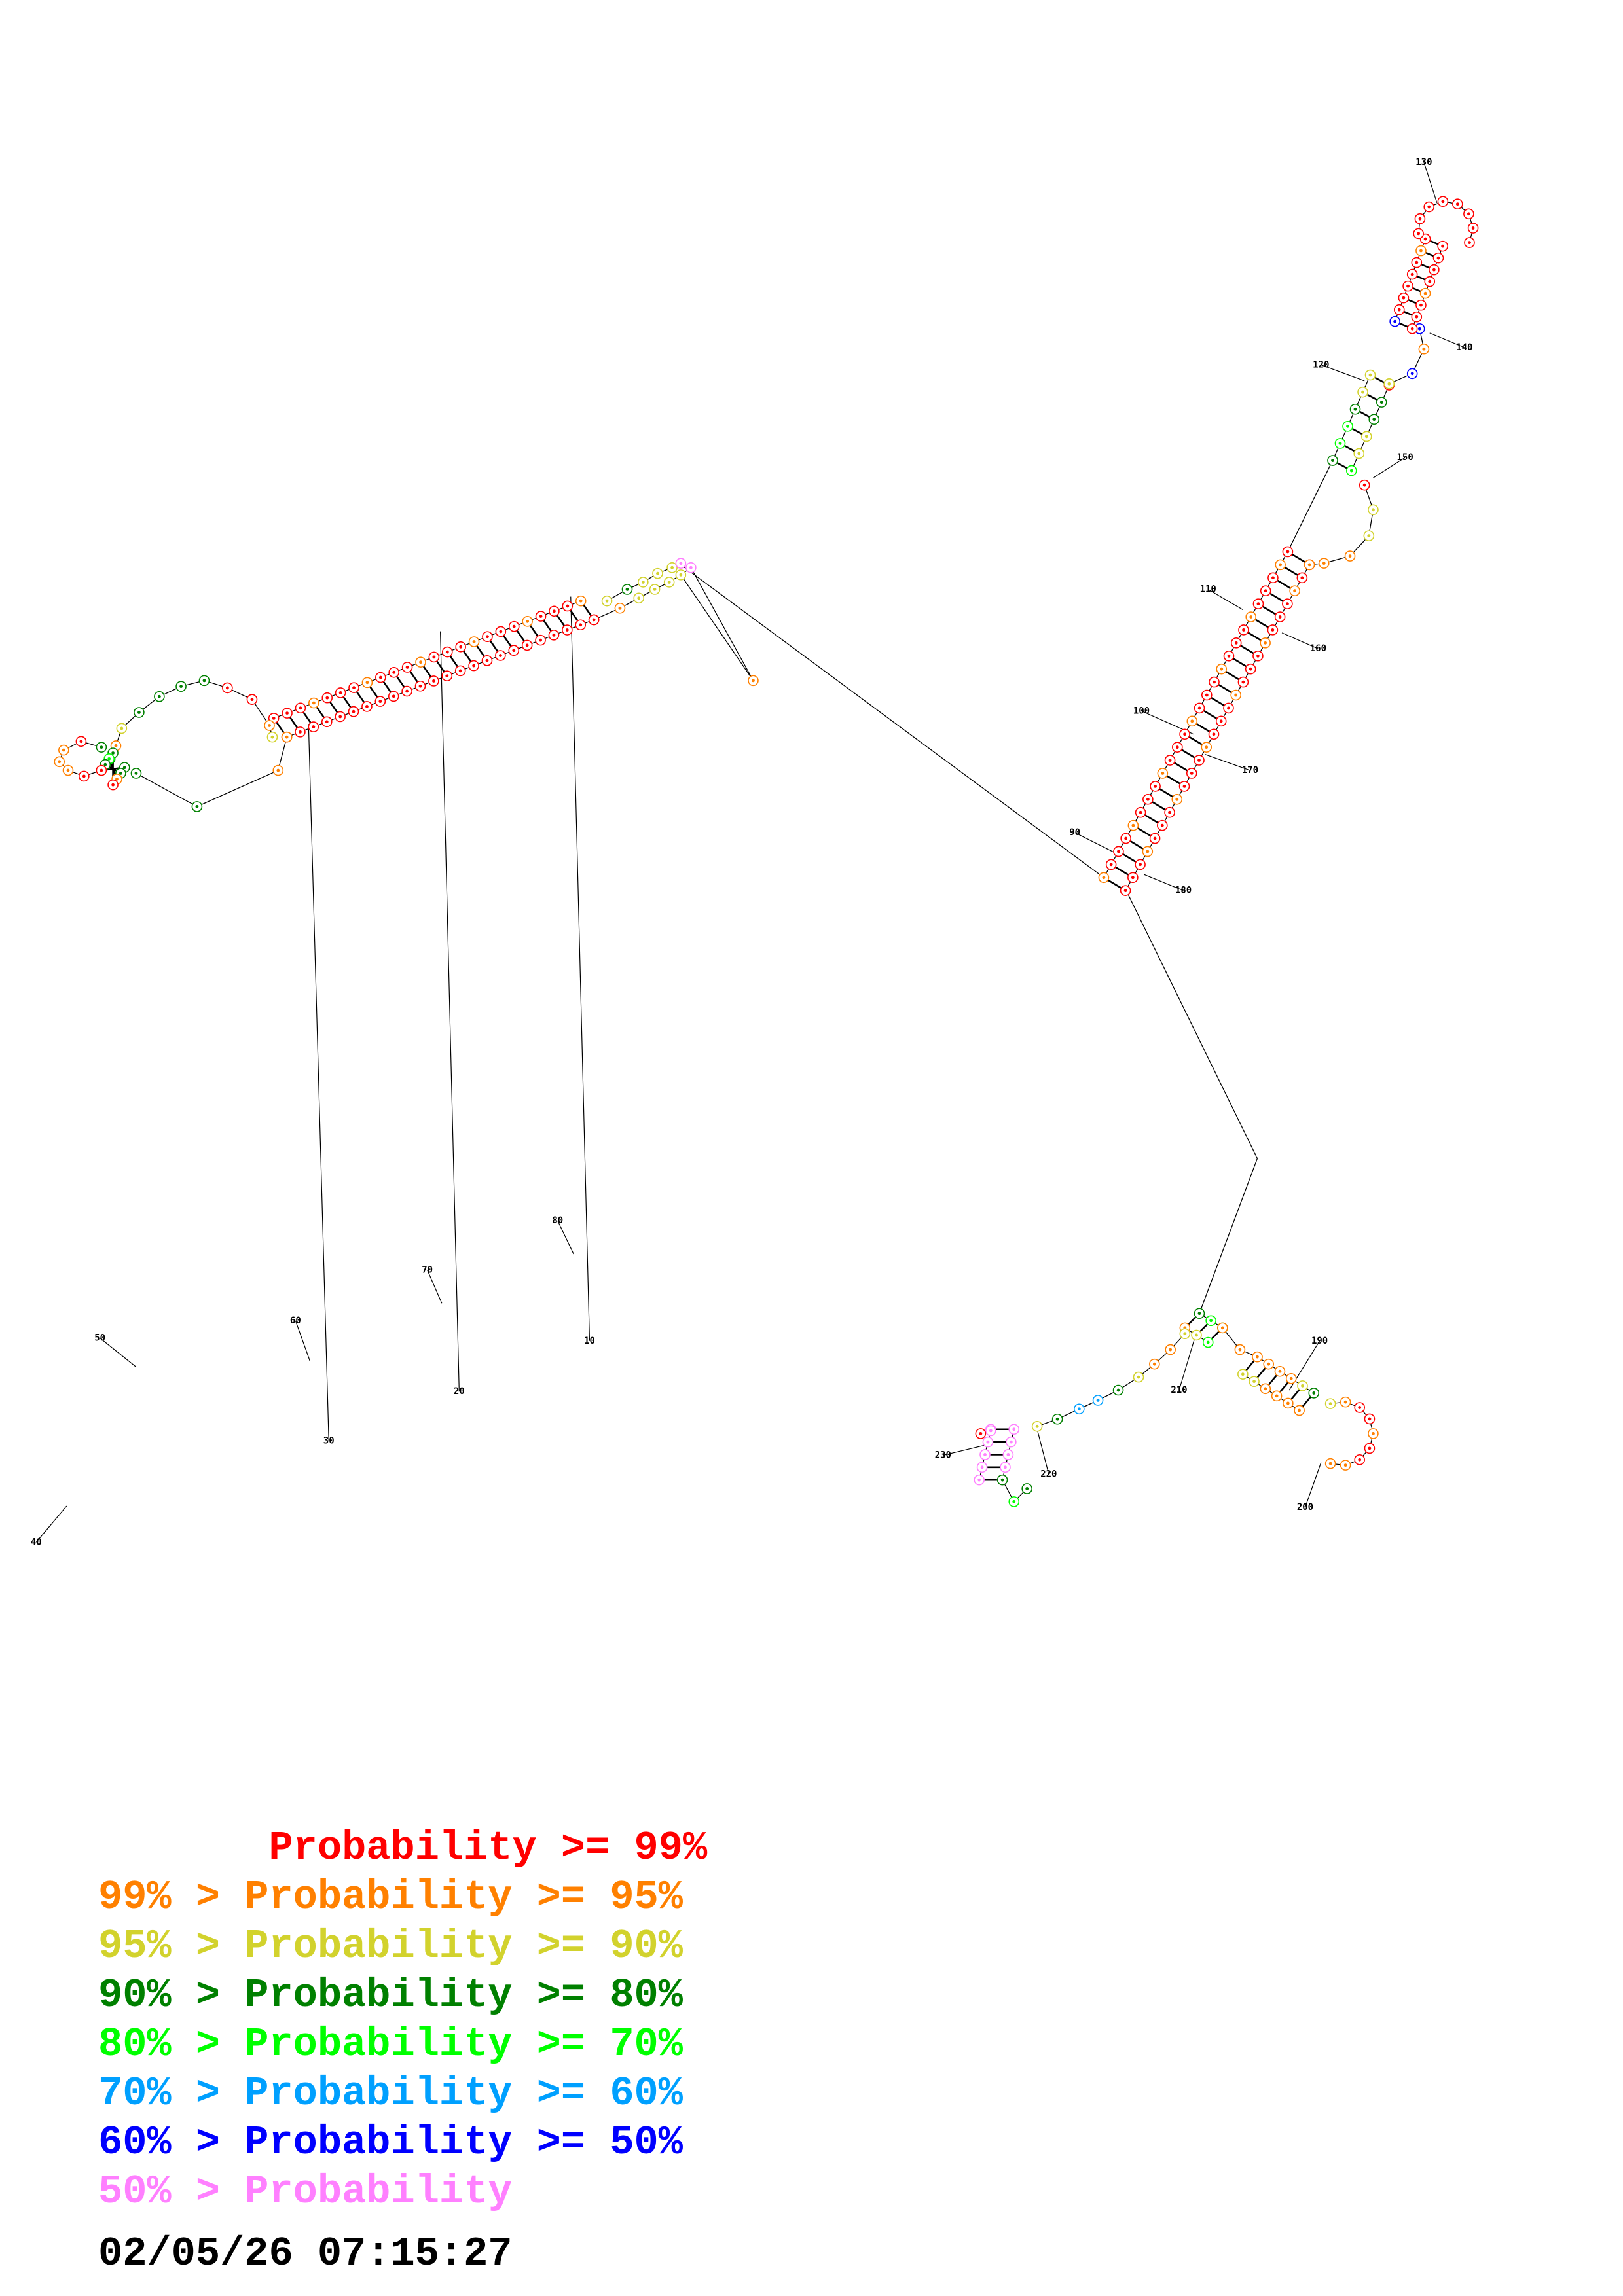  I want to click on position-label: 150, so click(1404, 457).